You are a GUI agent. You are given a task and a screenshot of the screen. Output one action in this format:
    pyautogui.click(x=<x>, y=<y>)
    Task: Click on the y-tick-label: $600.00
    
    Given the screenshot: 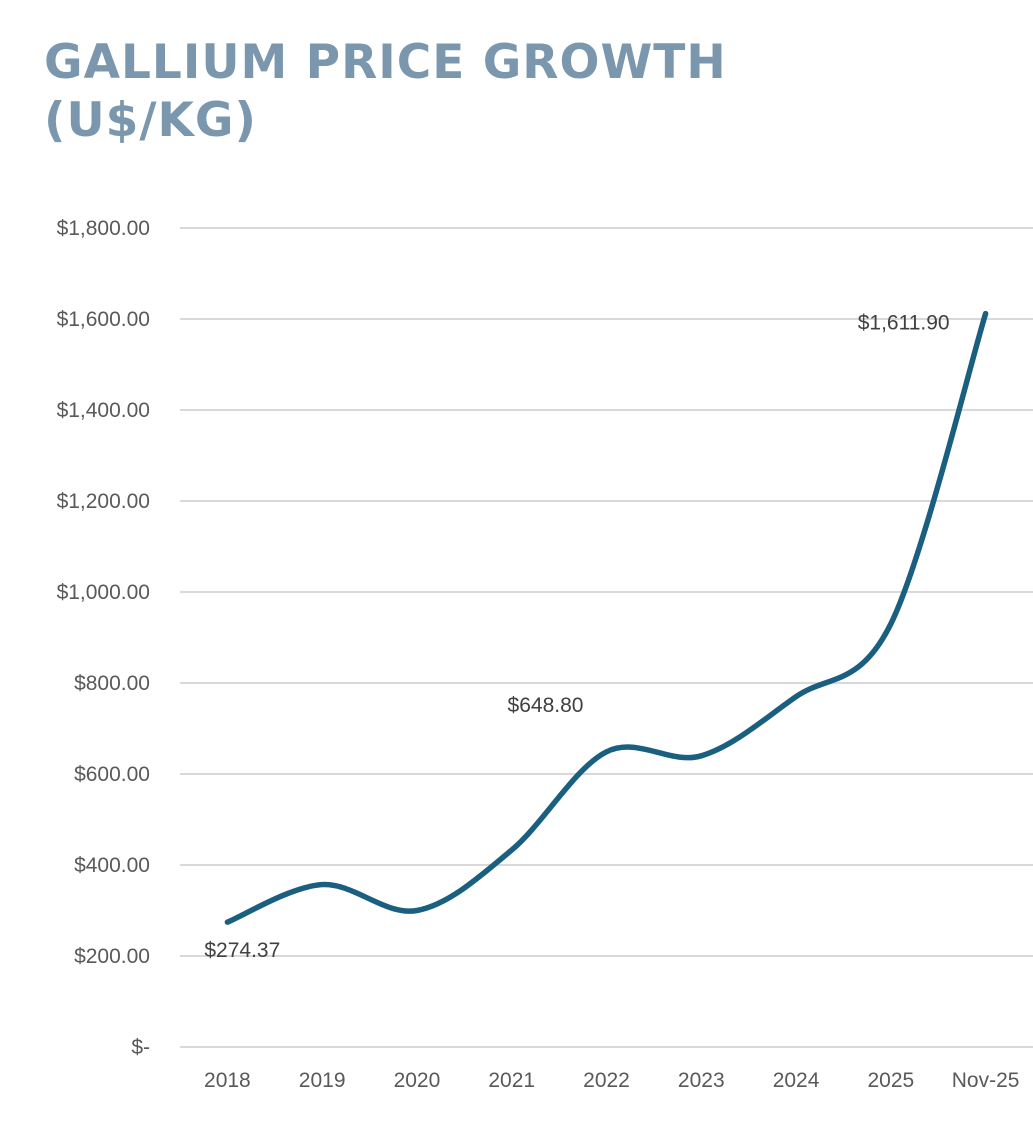 What is the action you would take?
    pyautogui.click(x=112, y=774)
    